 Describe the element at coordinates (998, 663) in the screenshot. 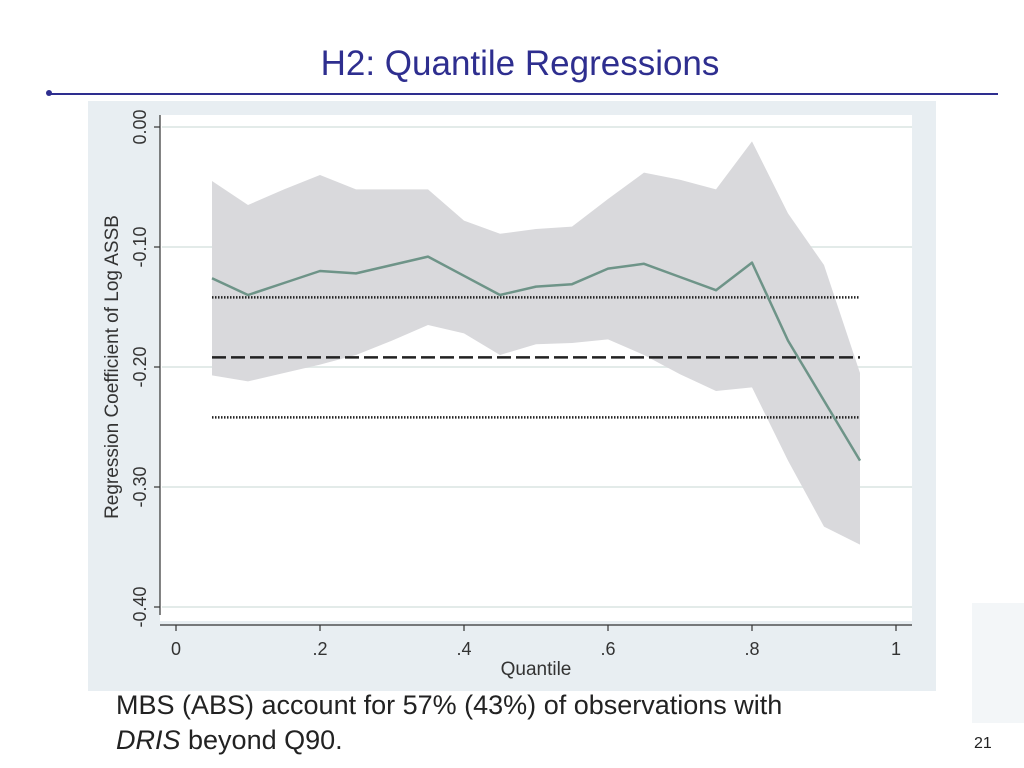

I see `side-strip` at that location.